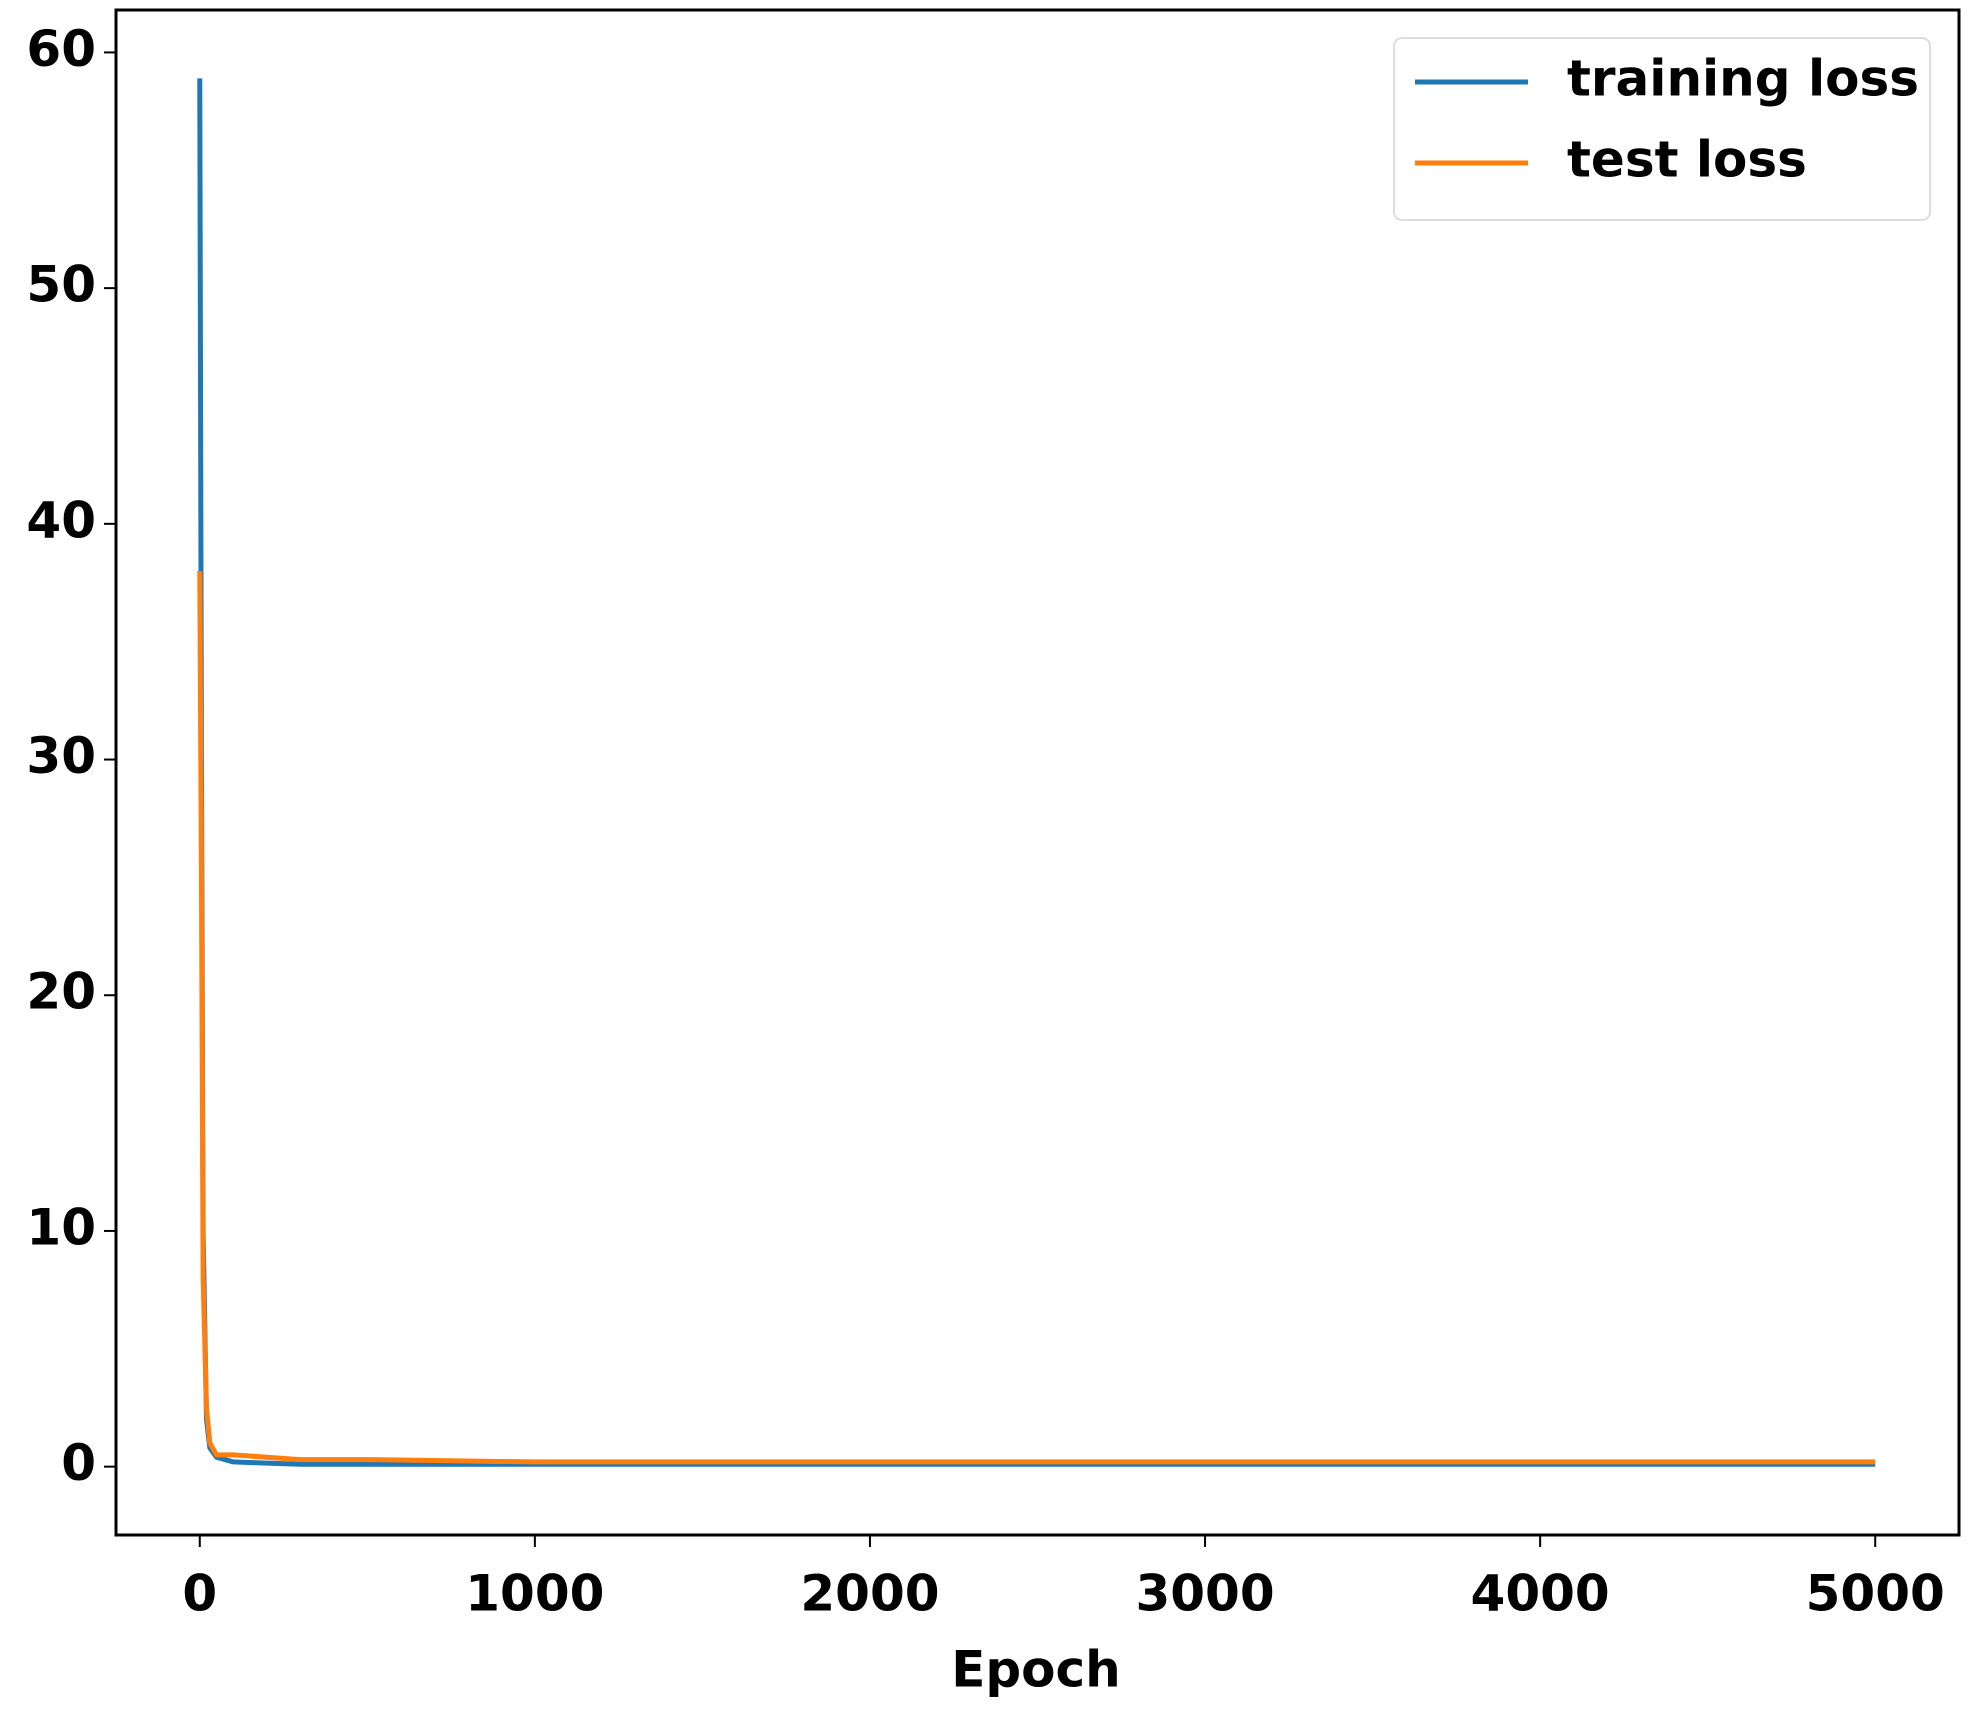  Describe the element at coordinates (61, 285) in the screenshot. I see `y-tick-label: 50` at that location.